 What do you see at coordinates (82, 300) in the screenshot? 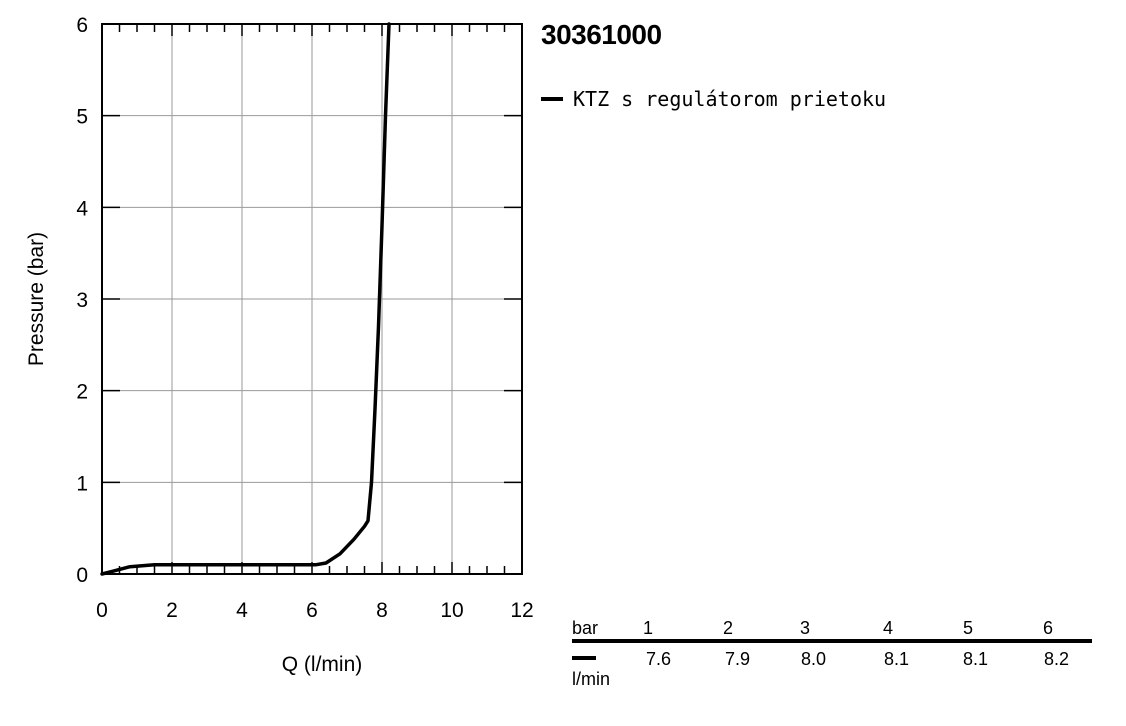
I see `y-tick-label: 3` at bounding box center [82, 300].